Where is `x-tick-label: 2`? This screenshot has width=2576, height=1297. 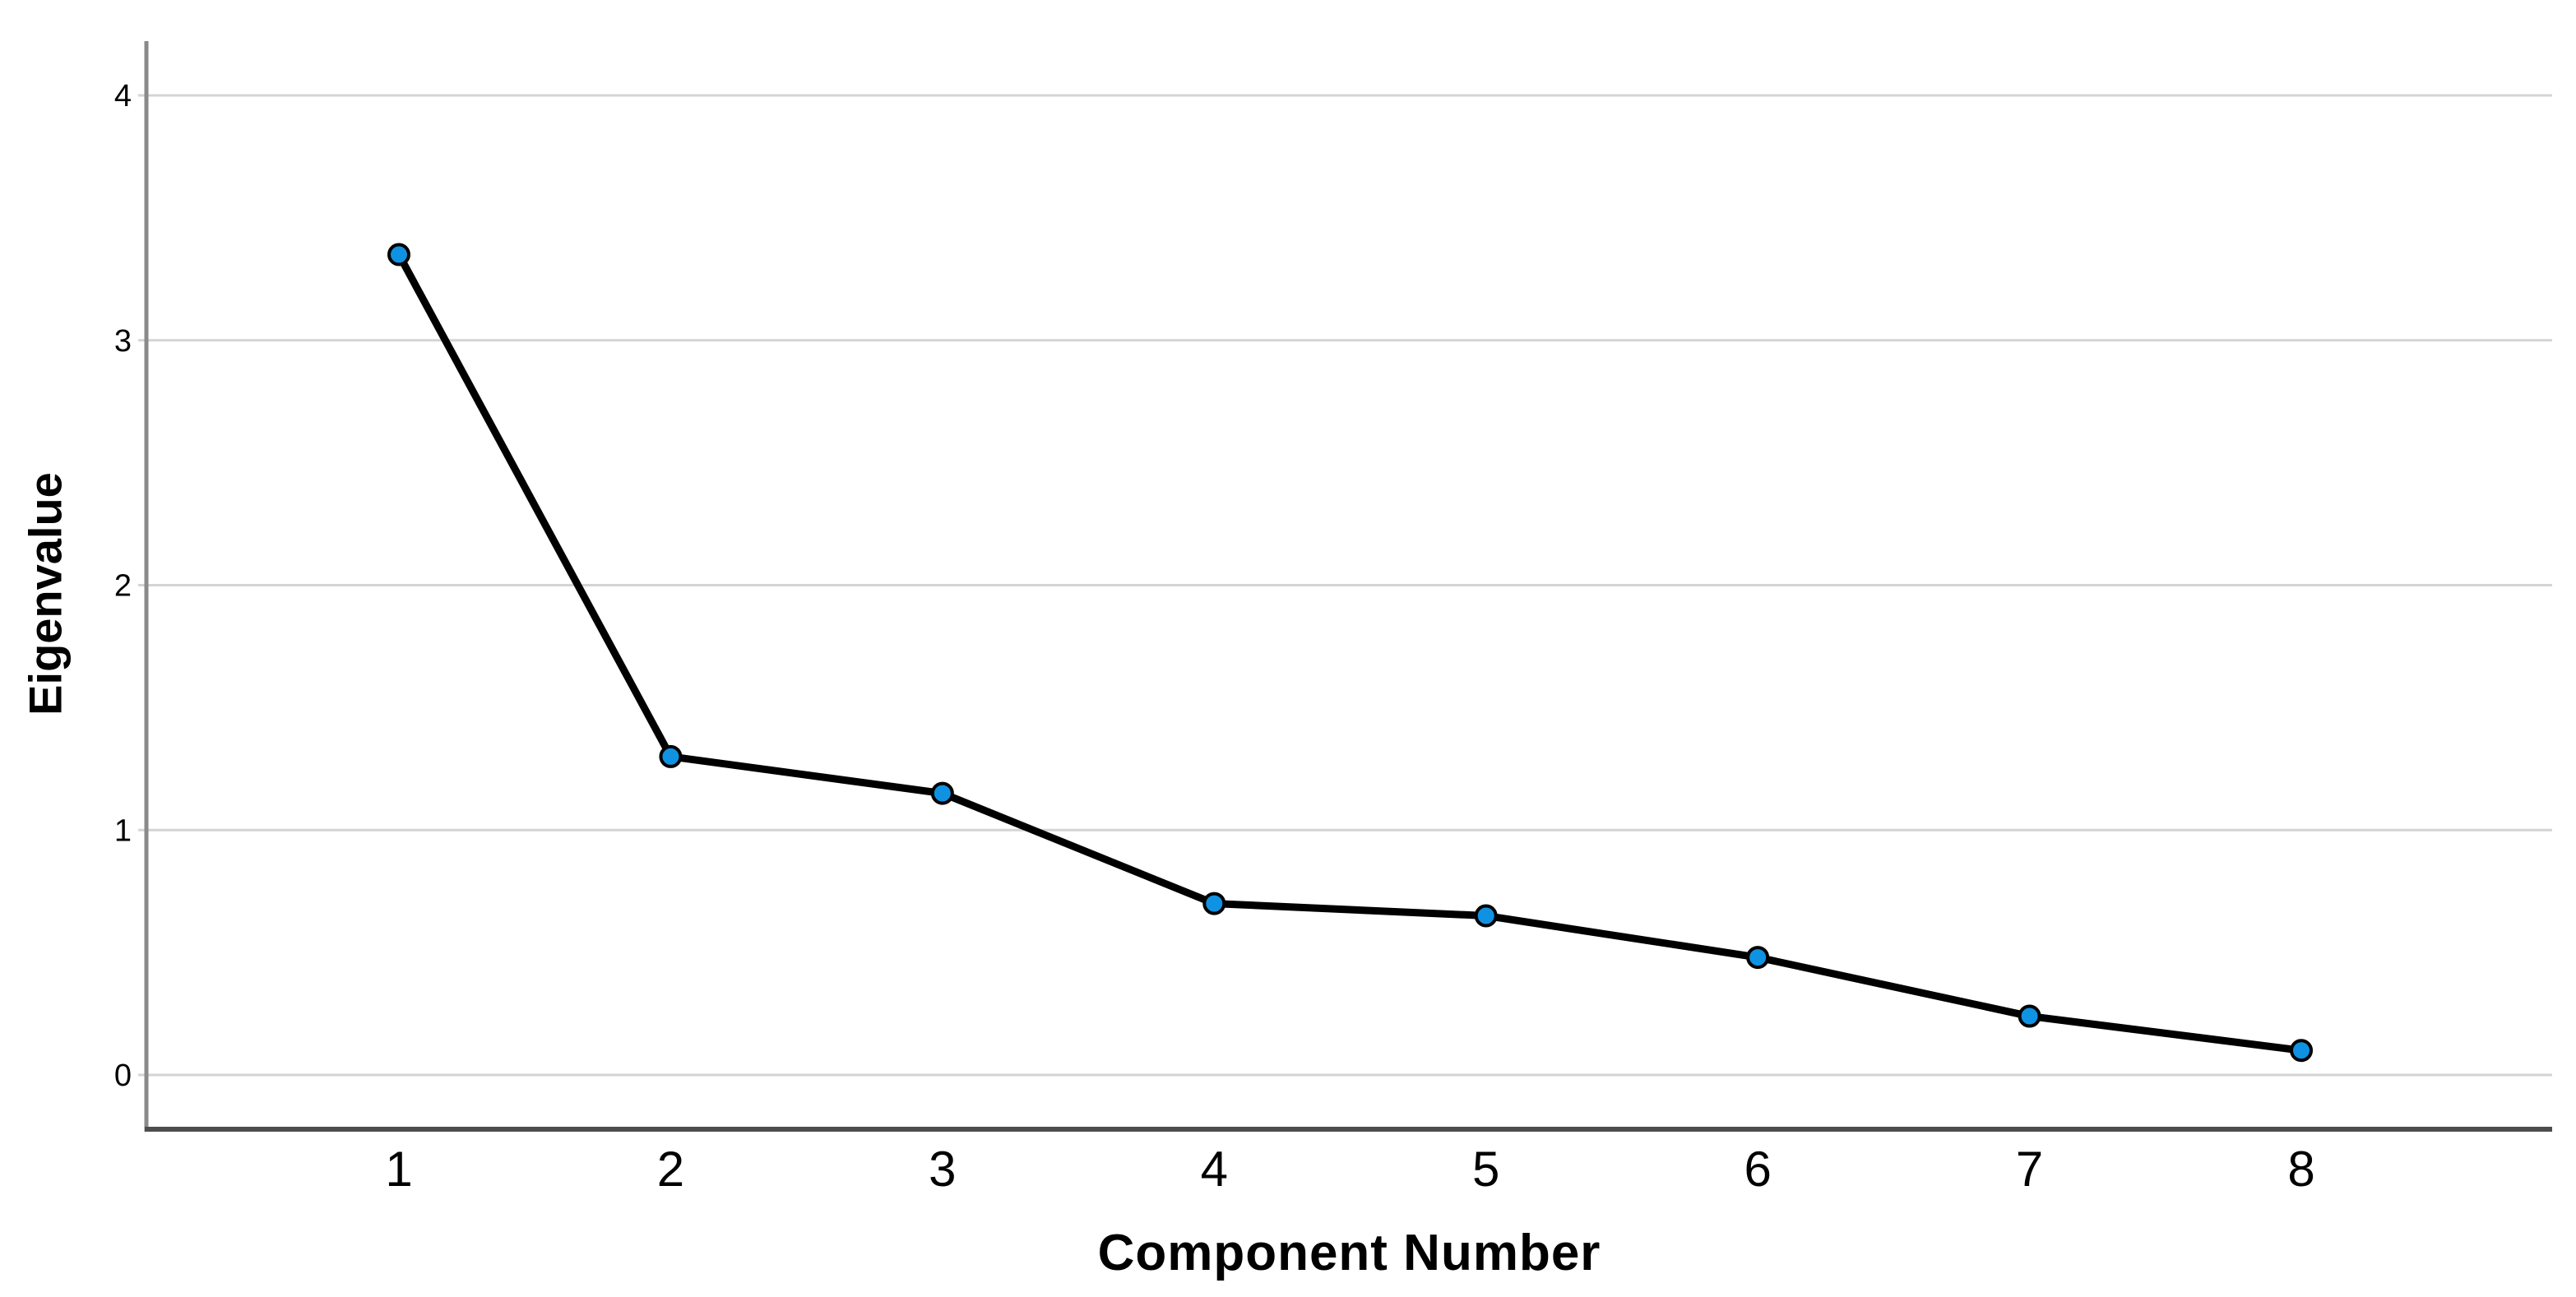
x-tick-label: 2 is located at coordinates (671, 1169).